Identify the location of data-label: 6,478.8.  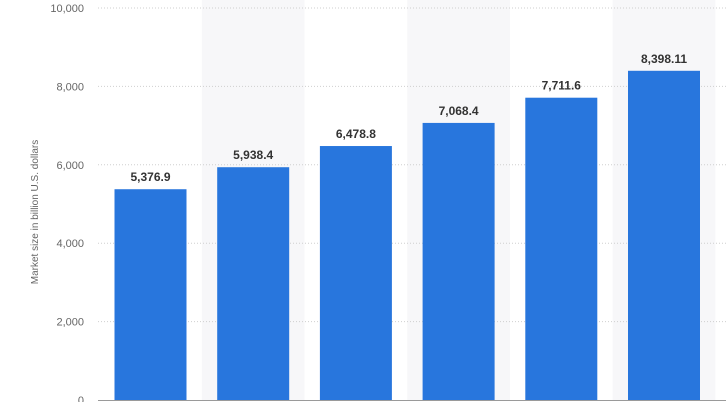
(356, 134).